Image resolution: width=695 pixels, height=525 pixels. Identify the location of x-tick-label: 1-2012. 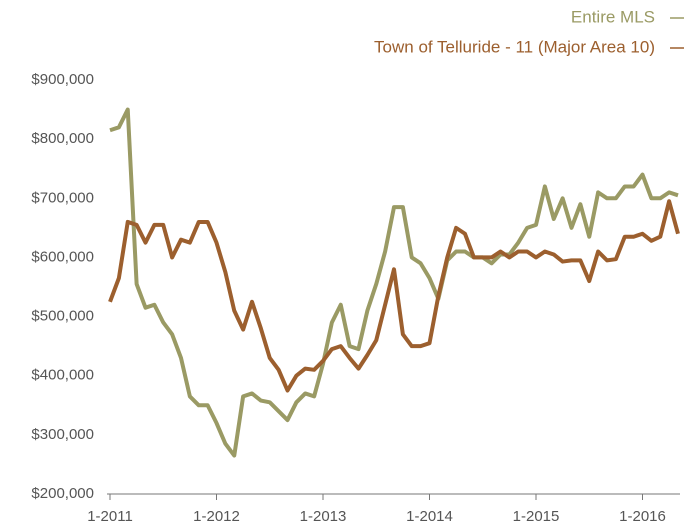
(216, 516).